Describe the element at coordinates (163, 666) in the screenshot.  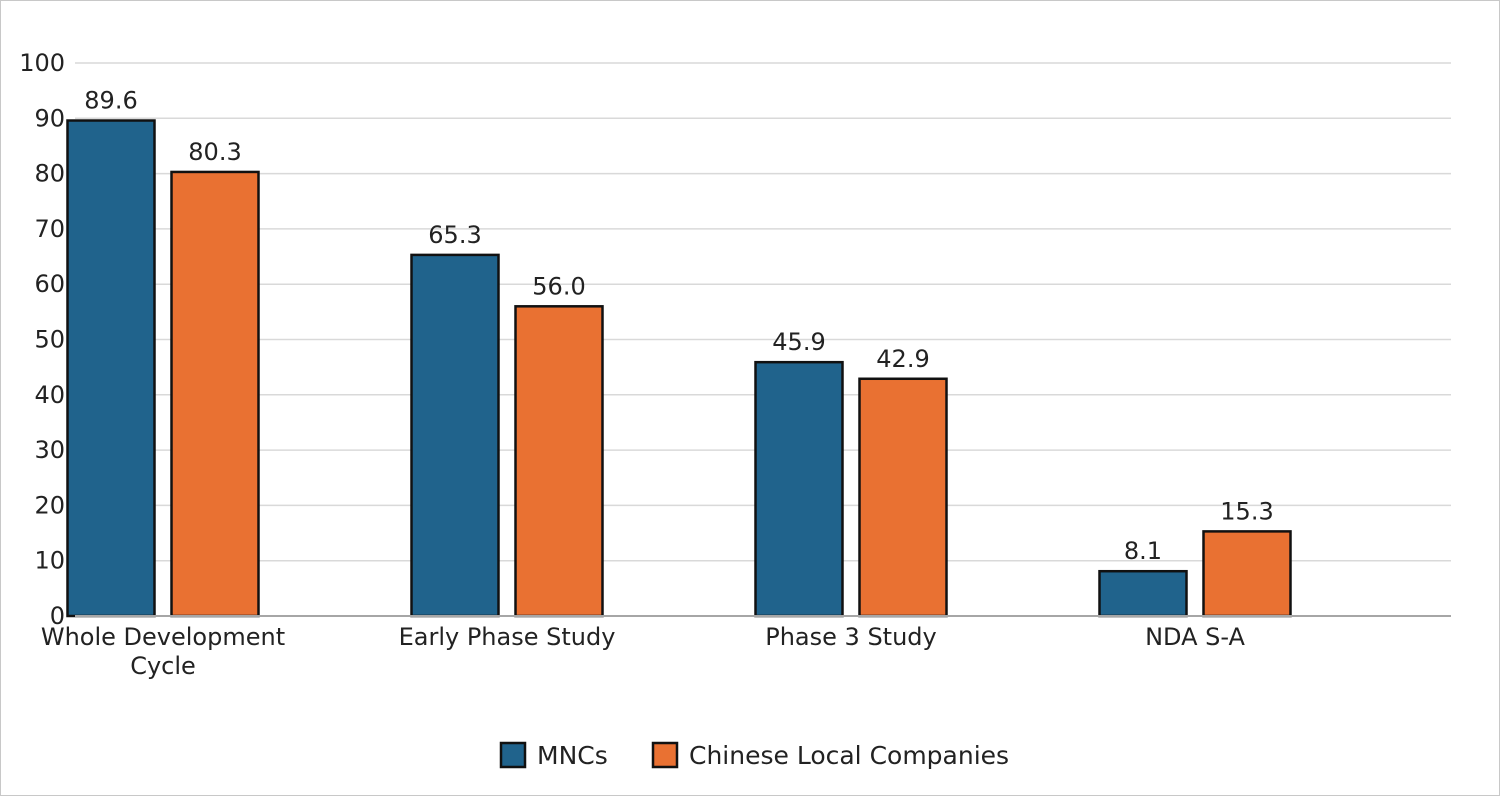
I see `x-category-label: Cycle` at that location.